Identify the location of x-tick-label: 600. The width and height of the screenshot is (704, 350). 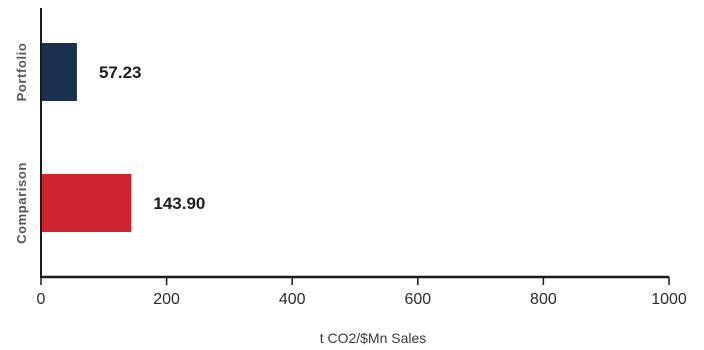
(417, 299).